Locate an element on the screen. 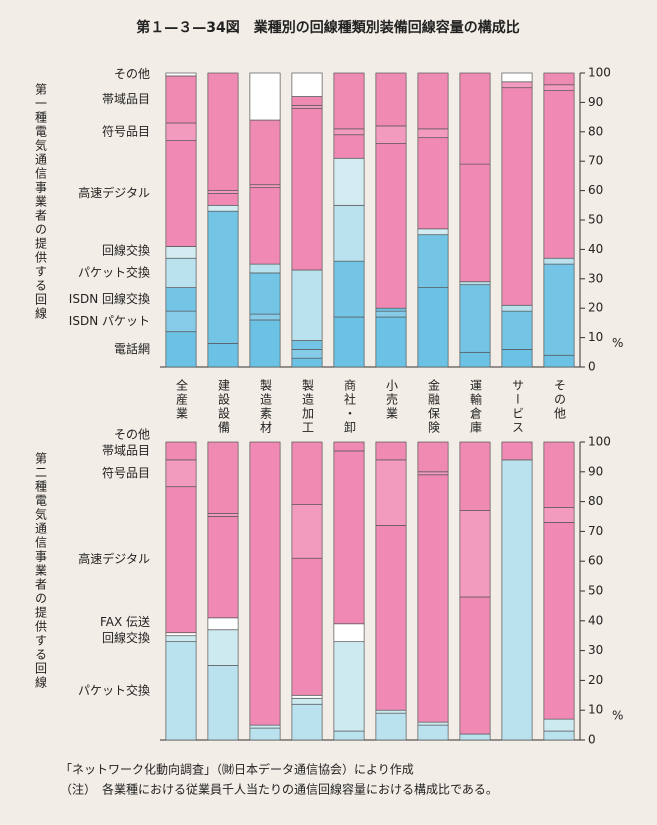 The height and width of the screenshot is (825, 657). segment-label: その他 is located at coordinates (132, 434).